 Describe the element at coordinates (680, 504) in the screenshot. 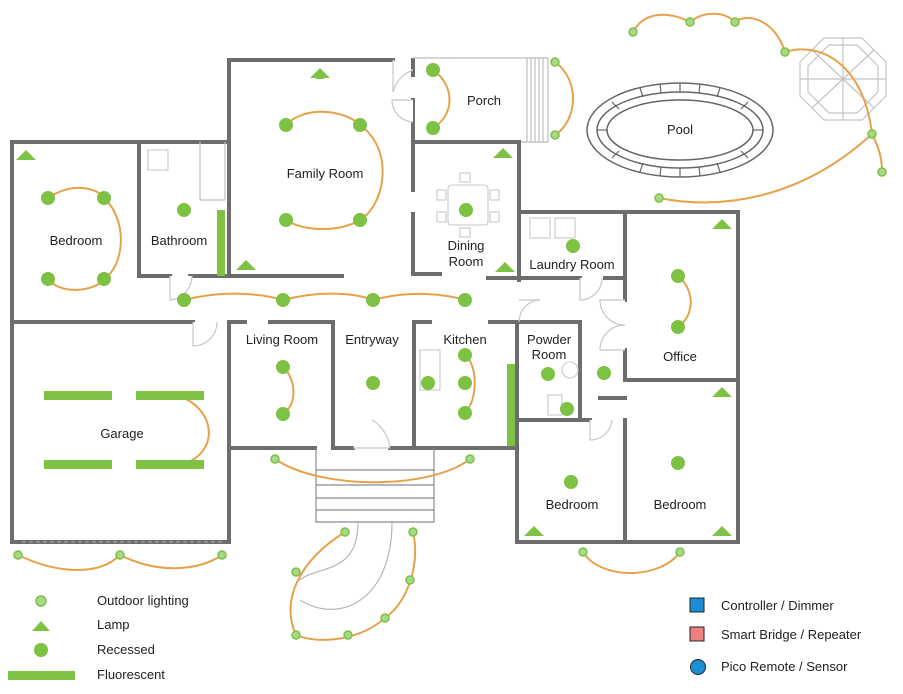

I see `bedroom-right-label: Bedroom` at that location.